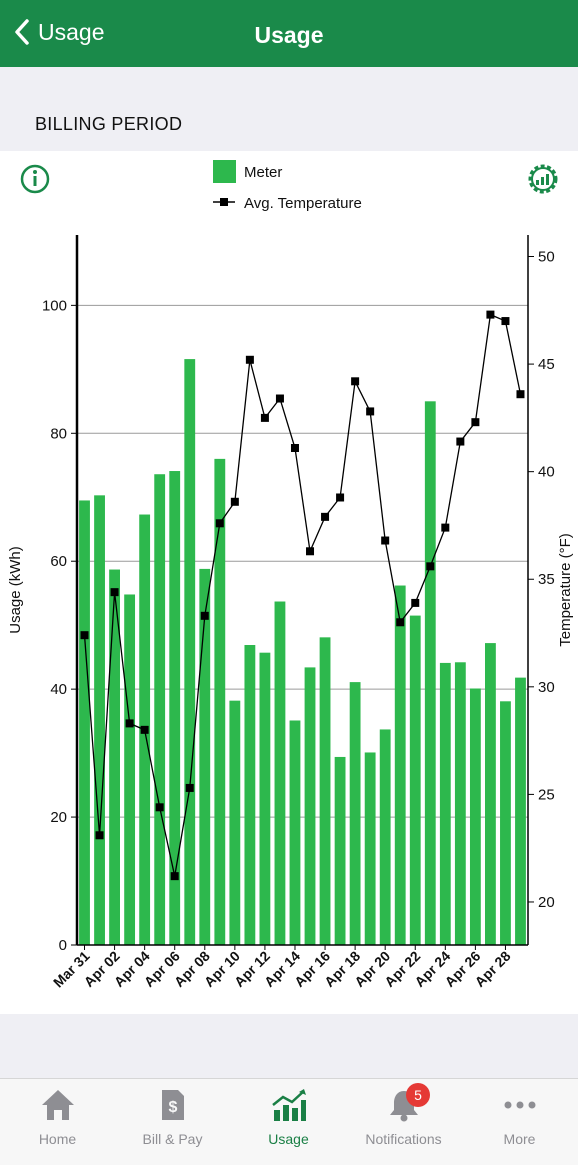 Image resolution: width=578 pixels, height=1165 pixels. I want to click on back-button: Usage, so click(59, 32).